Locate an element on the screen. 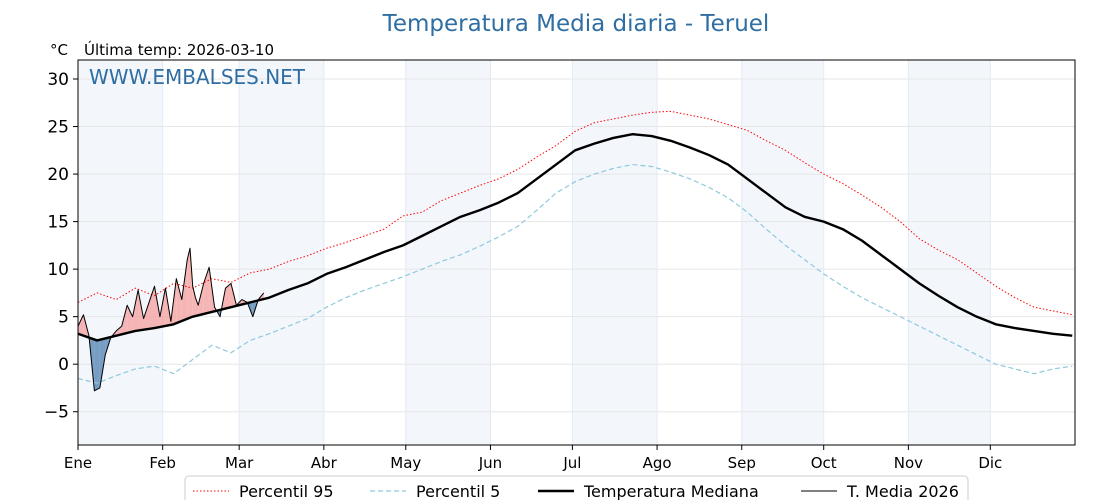 The image size is (1120, 500). legend-box is located at coordinates (576, 487).